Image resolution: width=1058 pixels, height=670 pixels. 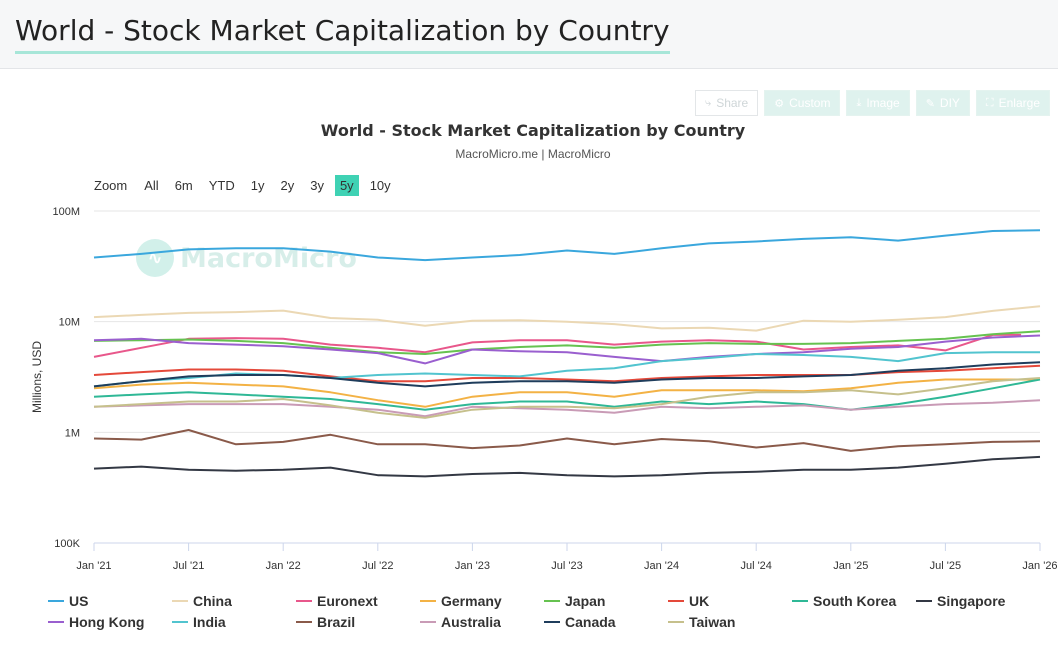 I want to click on enlarge-button-label: Enlarge, so click(x=1019, y=103).